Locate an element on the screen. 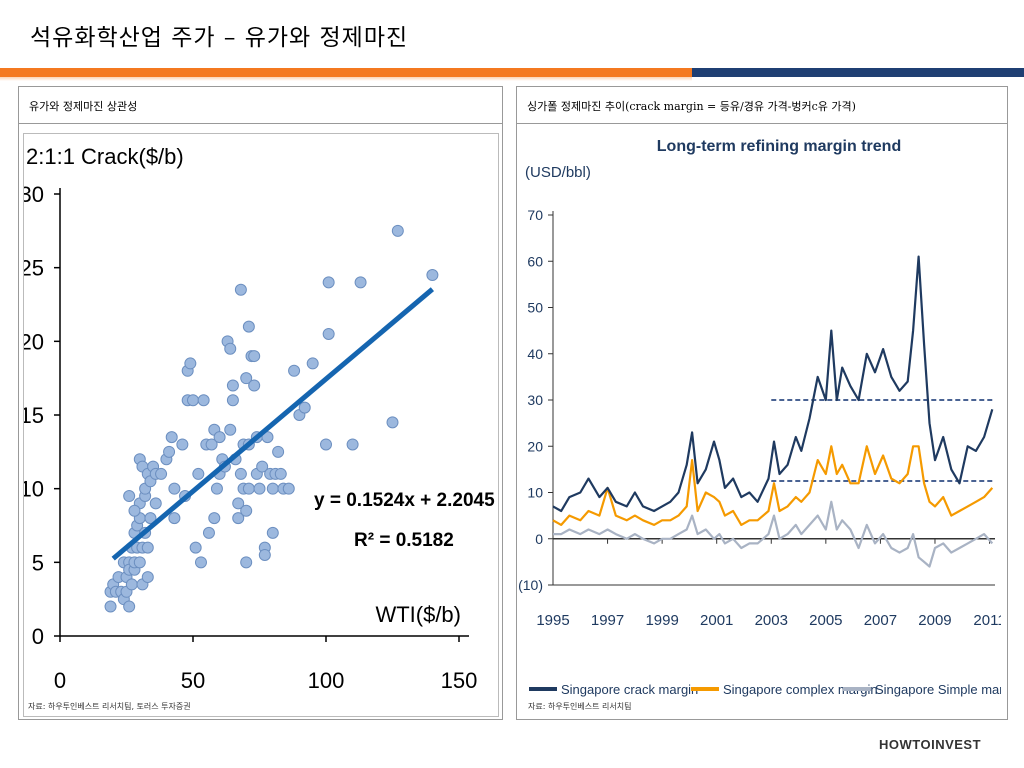 Image resolution: width=1024 pixels, height=768 pixels. correlation-panel-title: 유가와 정제마진 상관성 is located at coordinates (83, 106).